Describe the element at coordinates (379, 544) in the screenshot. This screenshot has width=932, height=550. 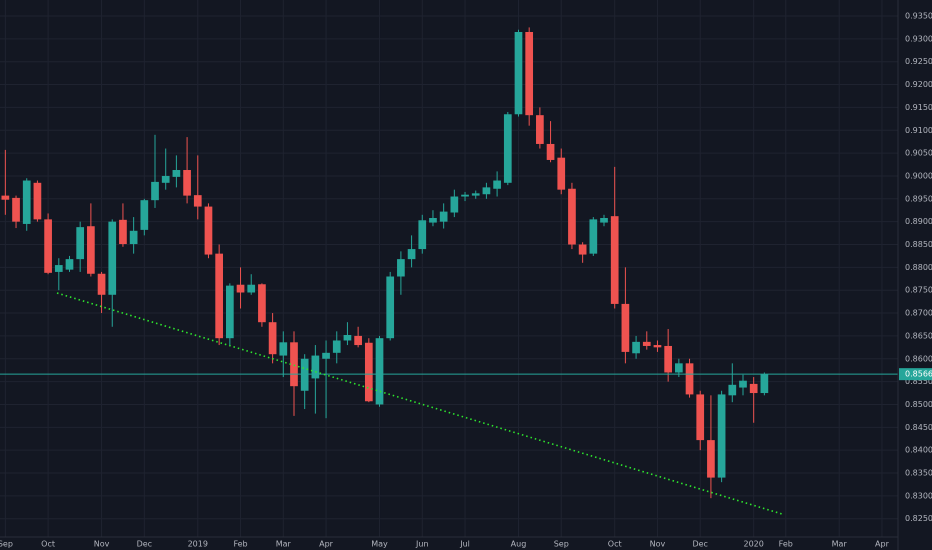
I see `x-tick-label: May` at that location.